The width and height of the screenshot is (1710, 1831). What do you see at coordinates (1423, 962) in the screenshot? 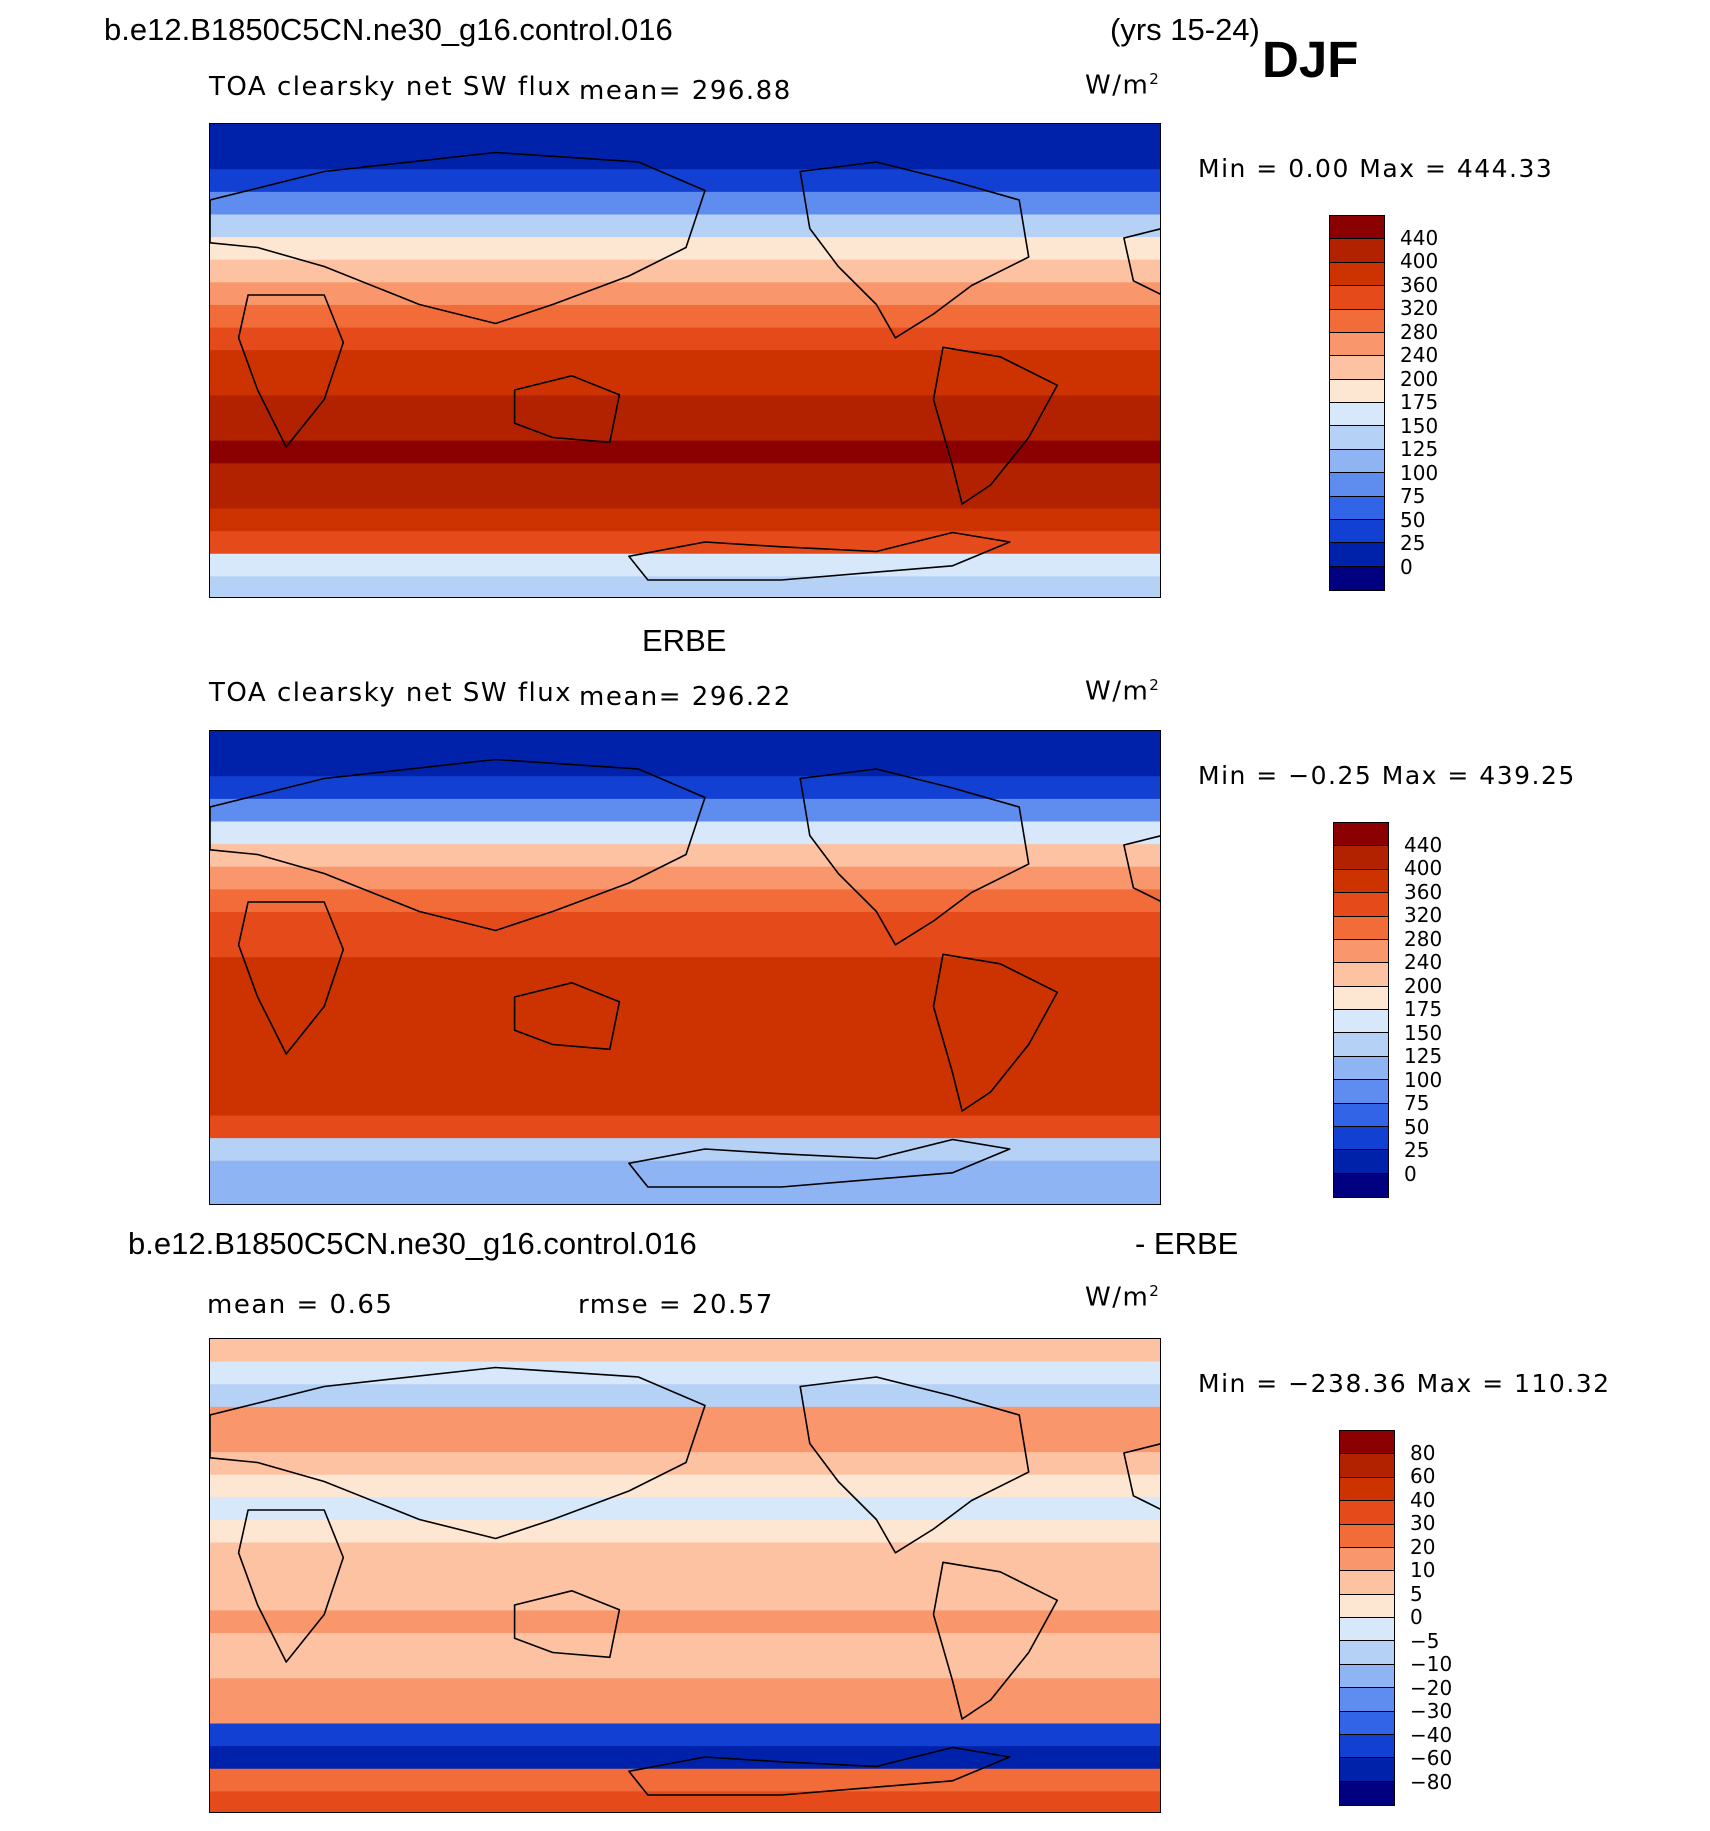
I see `colorbar-tick-label: 240` at bounding box center [1423, 962].